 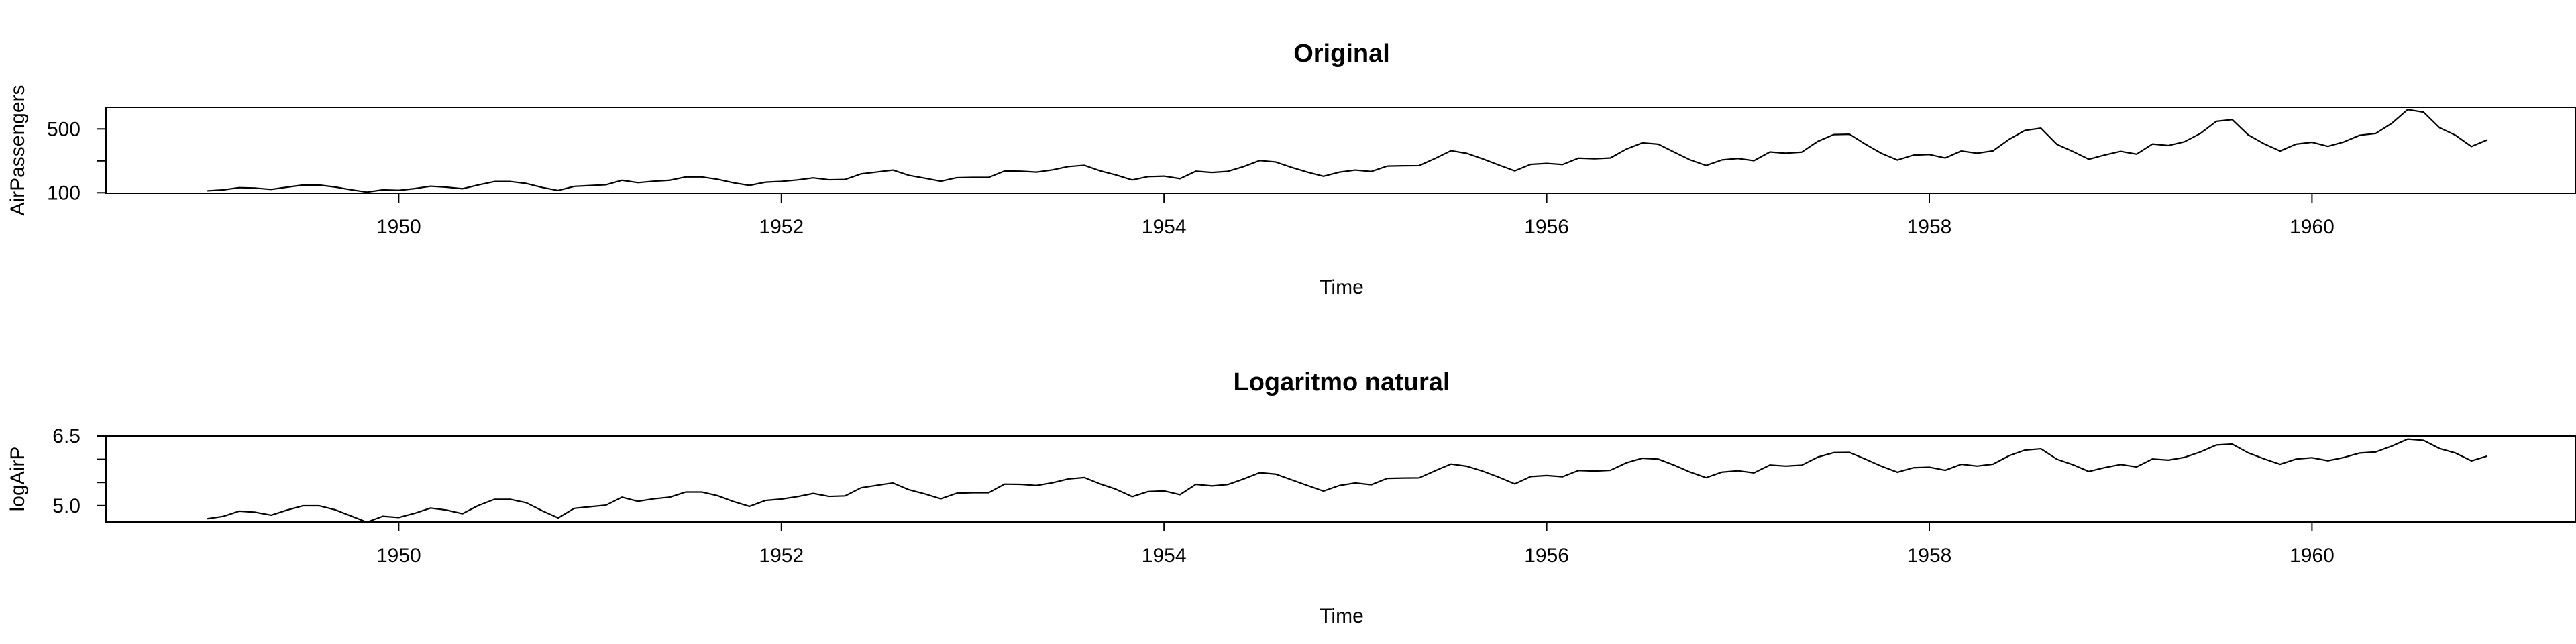 What do you see at coordinates (66, 506) in the screenshot?
I see `y-tick-label: 5.0` at bounding box center [66, 506].